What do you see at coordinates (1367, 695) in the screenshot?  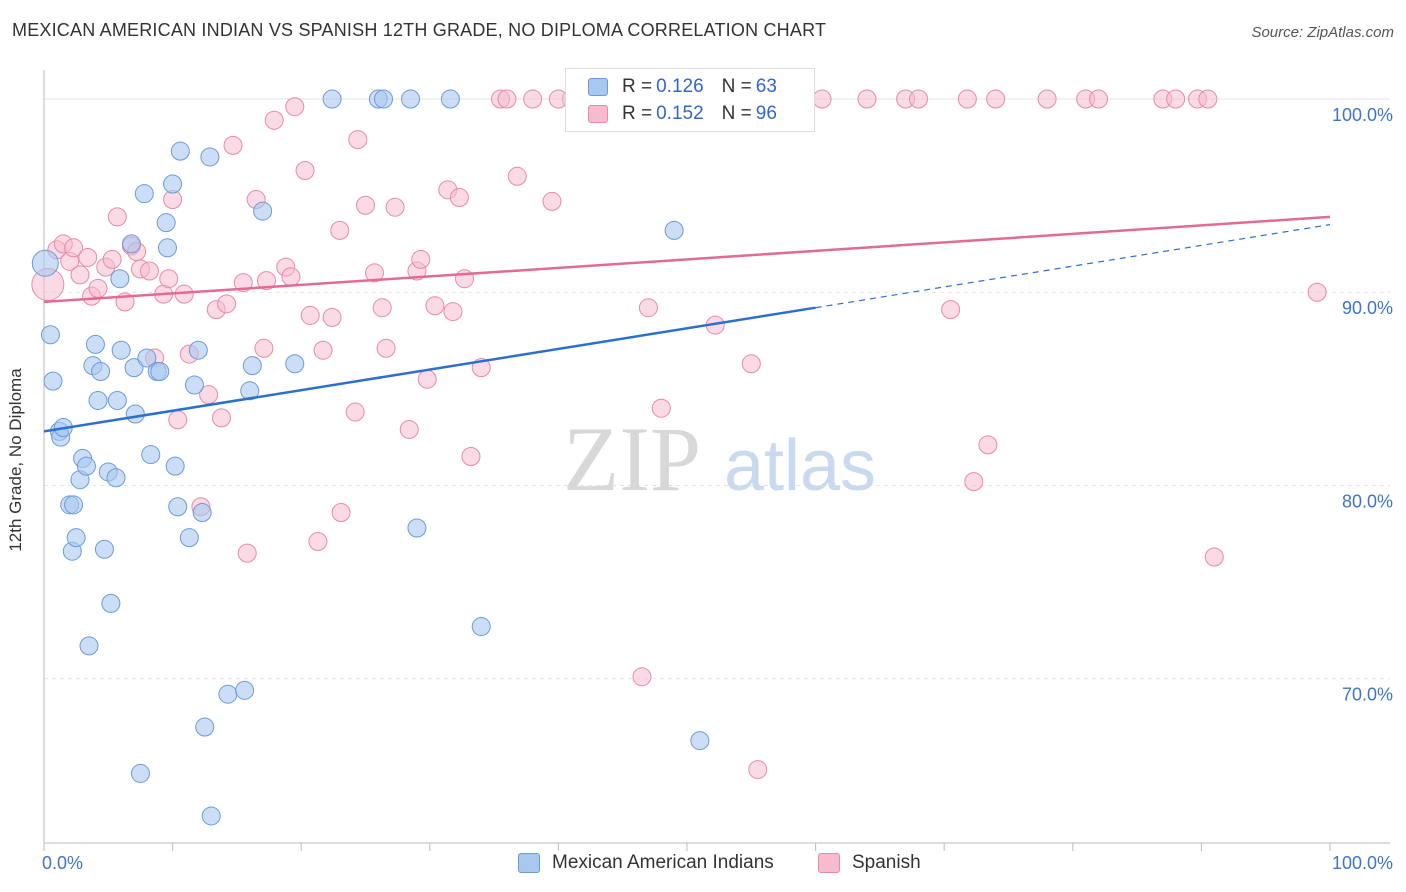 I see `y-tick-label: 70.0%` at bounding box center [1367, 695].